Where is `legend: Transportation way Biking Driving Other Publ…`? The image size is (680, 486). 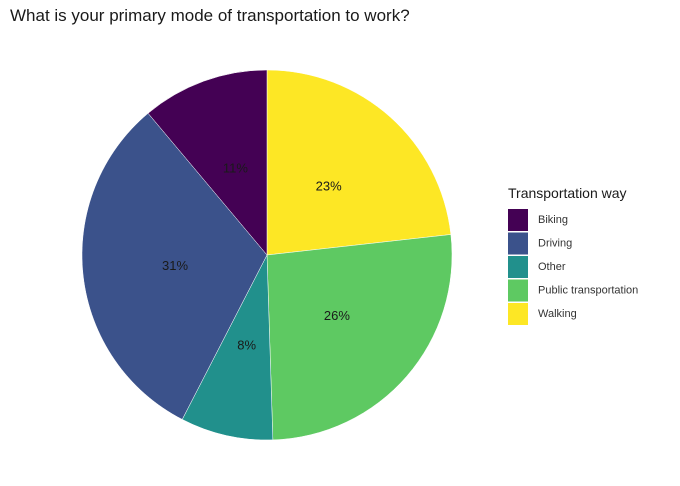
legend: Transportation way Biking Driving Other Publ… is located at coordinates (573, 255).